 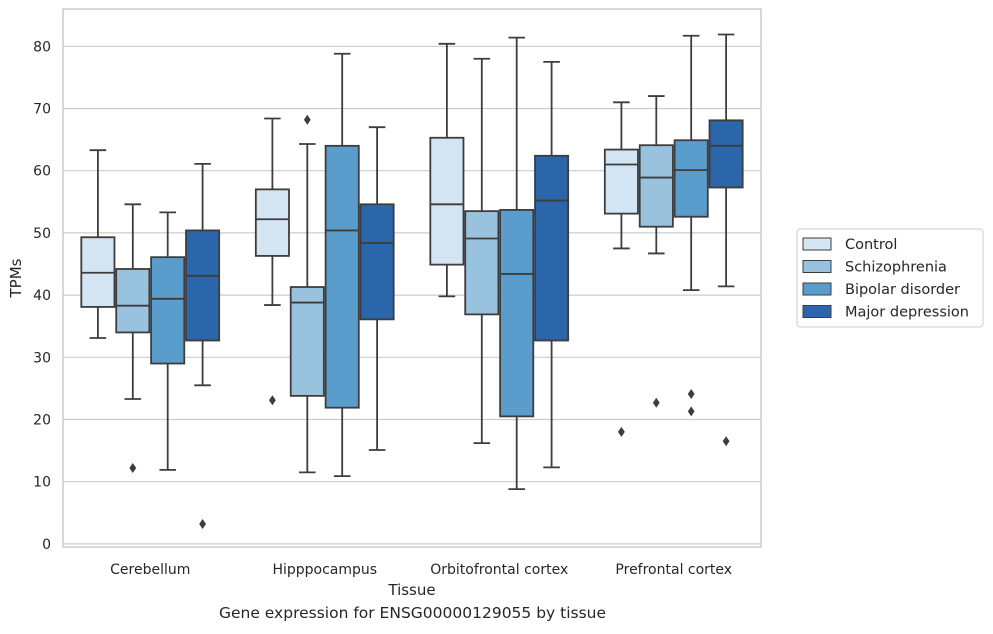 I want to click on y-tick-label: 50, so click(x=42, y=234).